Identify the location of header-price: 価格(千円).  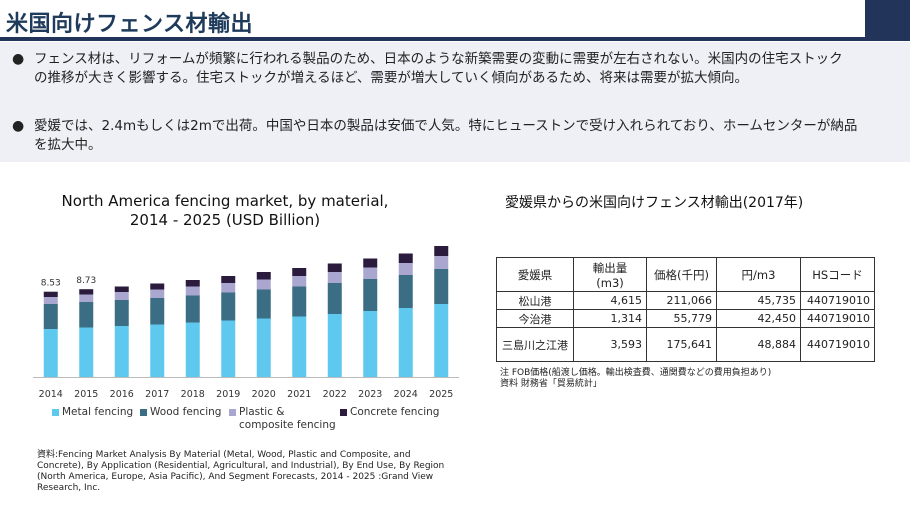
(681, 274).